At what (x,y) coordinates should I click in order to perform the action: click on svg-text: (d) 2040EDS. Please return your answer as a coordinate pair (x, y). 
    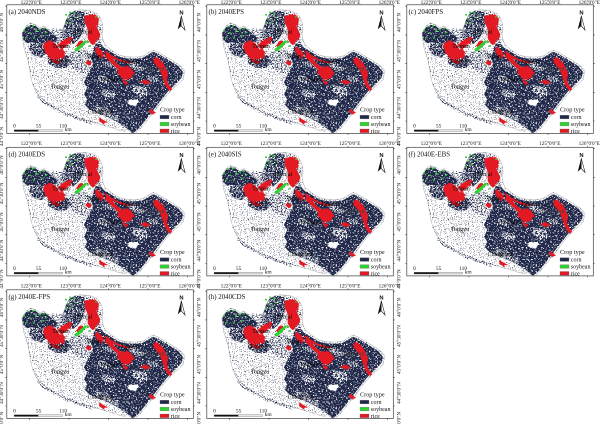
    Looking at the image, I should click on (27, 154).